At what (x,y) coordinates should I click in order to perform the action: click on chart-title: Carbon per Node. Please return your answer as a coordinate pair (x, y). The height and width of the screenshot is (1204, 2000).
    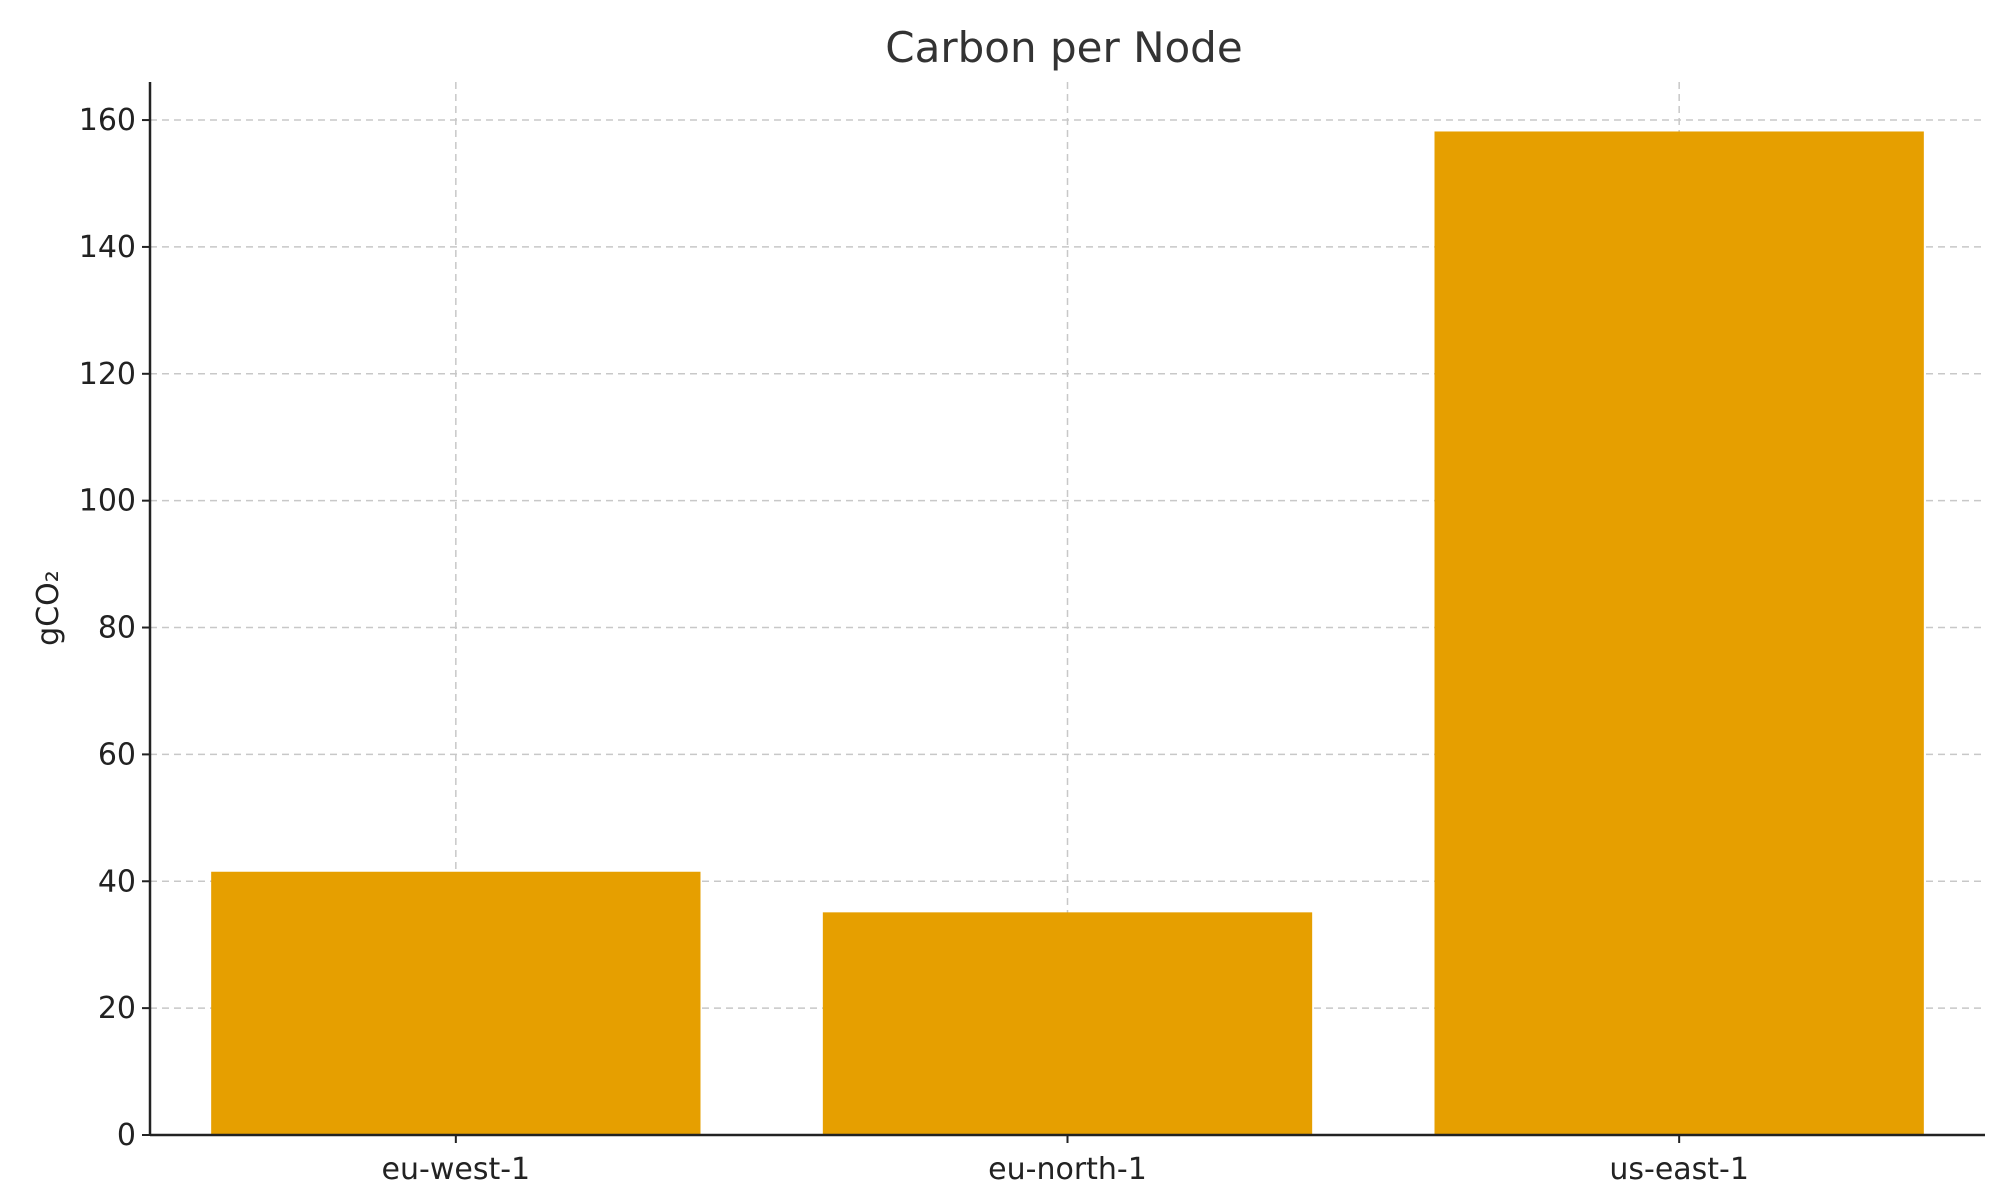
    Looking at the image, I should click on (1063, 47).